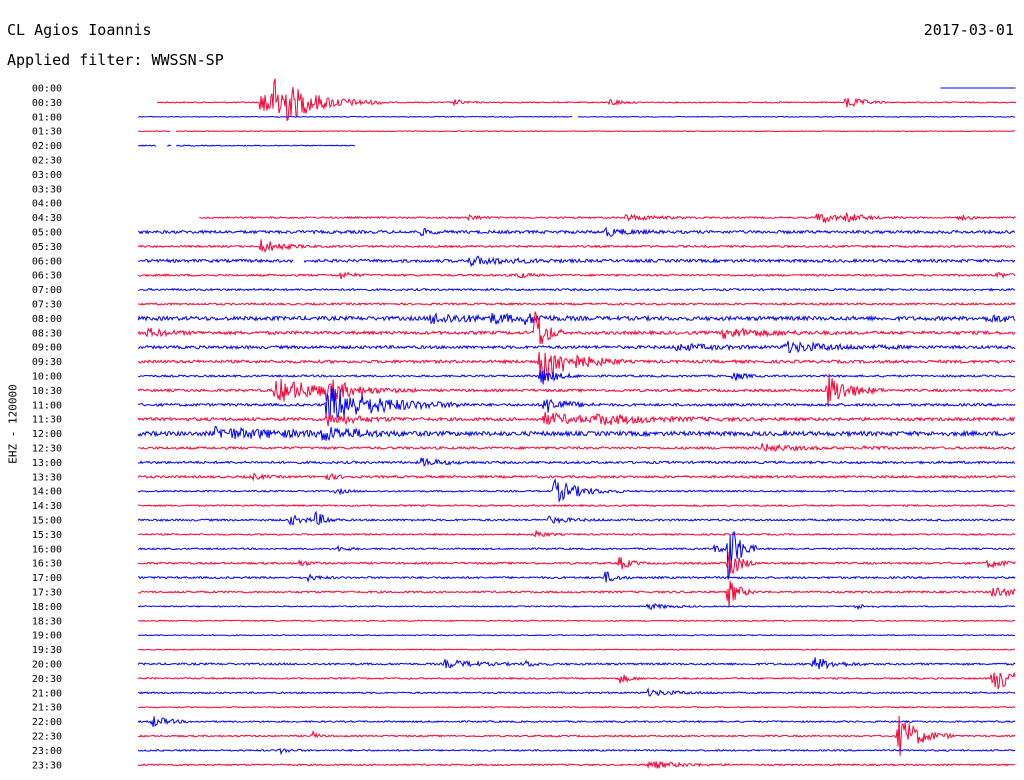 The width and height of the screenshot is (1024, 780). What do you see at coordinates (47, 391) in the screenshot?
I see `time-tick-label: 10:30` at bounding box center [47, 391].